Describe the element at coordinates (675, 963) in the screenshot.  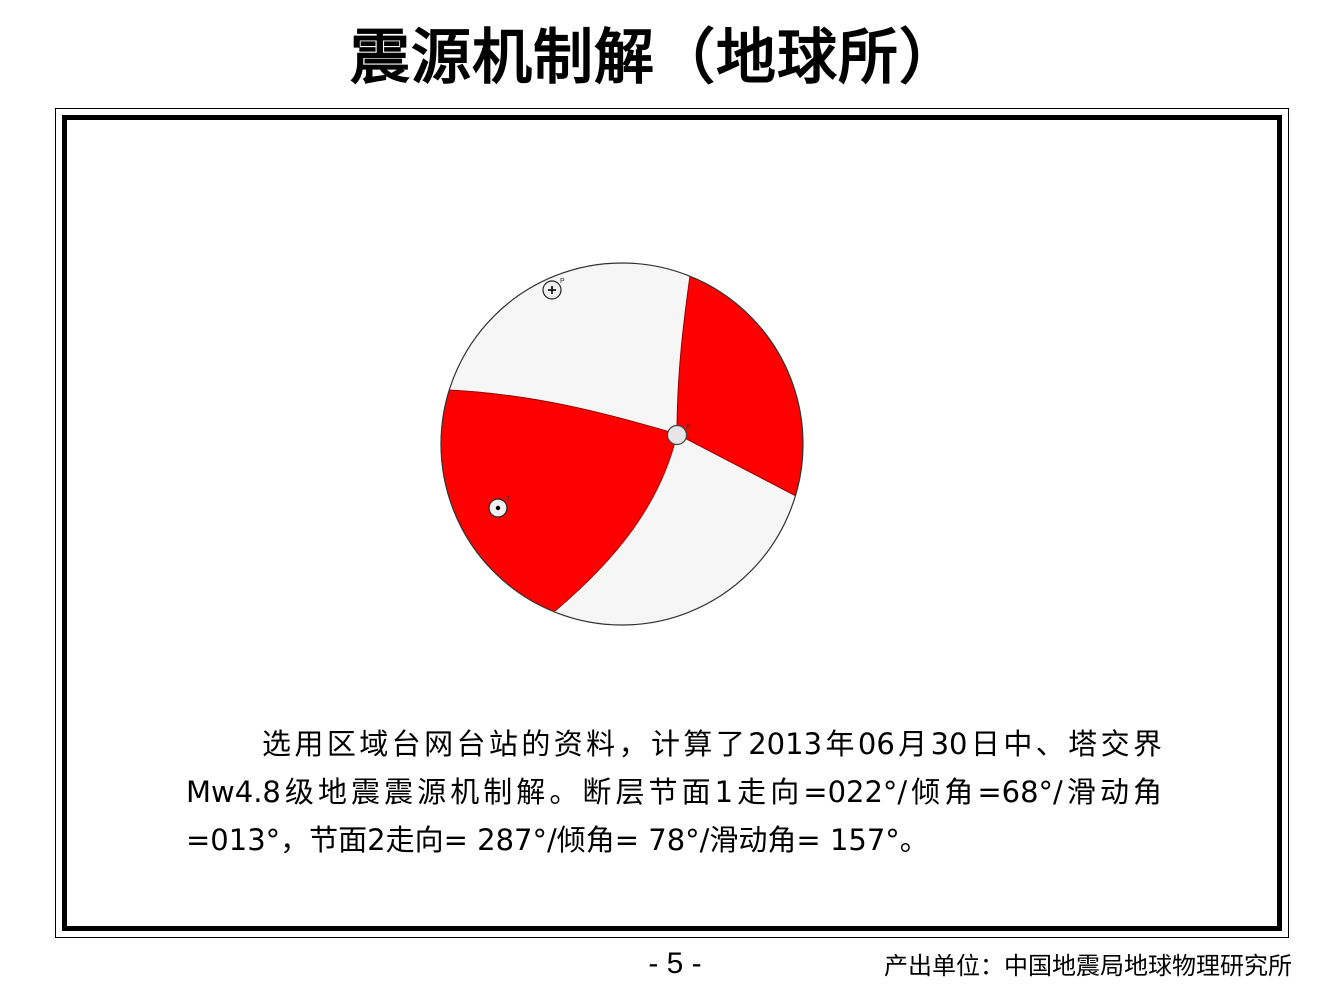
I see `page-number: - 5 -` at that location.